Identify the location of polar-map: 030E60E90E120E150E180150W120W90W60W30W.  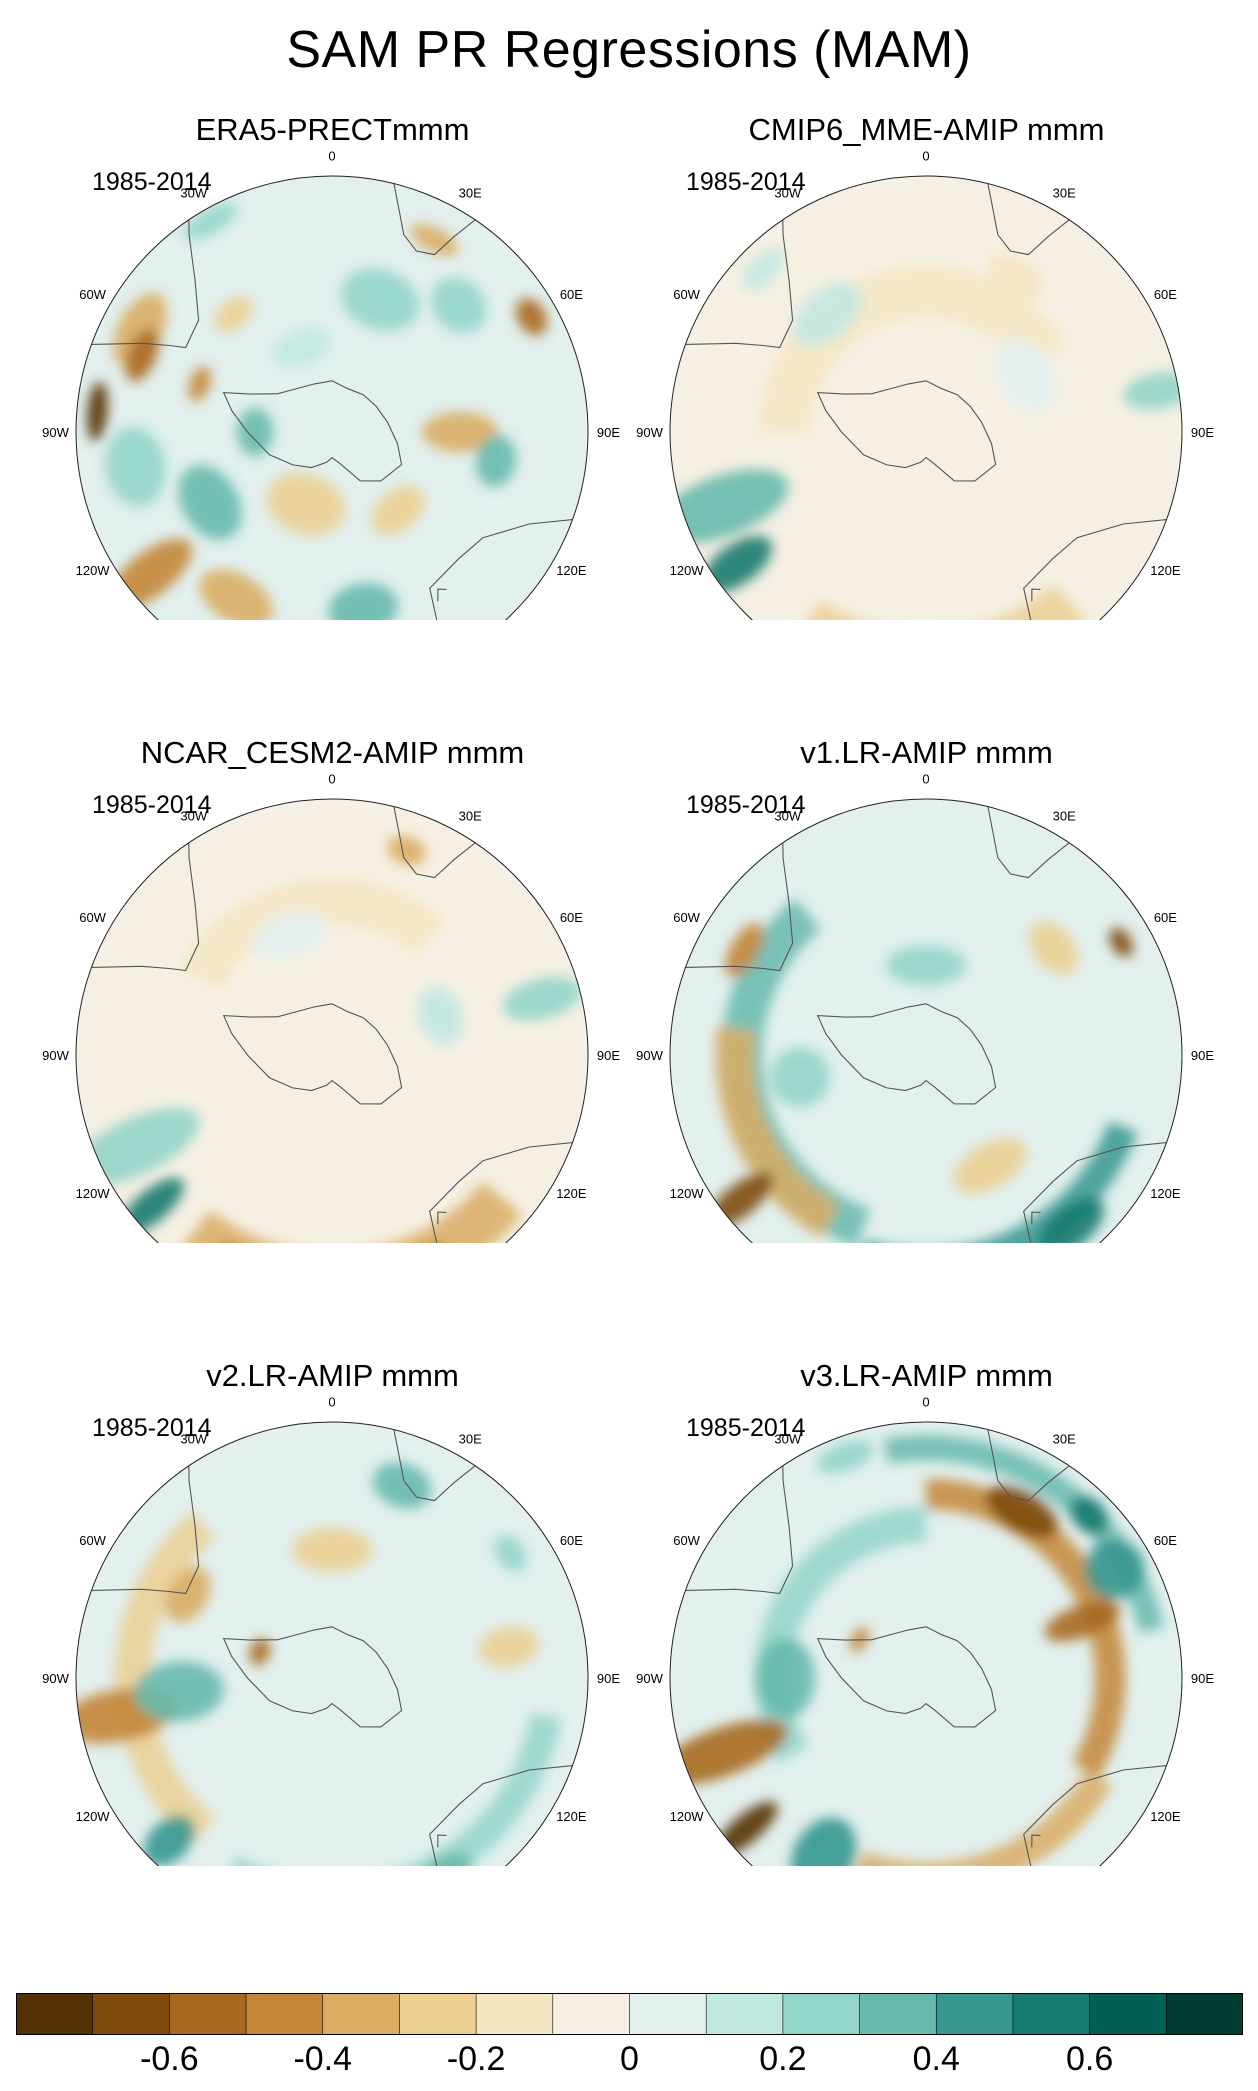
(925, 1007).